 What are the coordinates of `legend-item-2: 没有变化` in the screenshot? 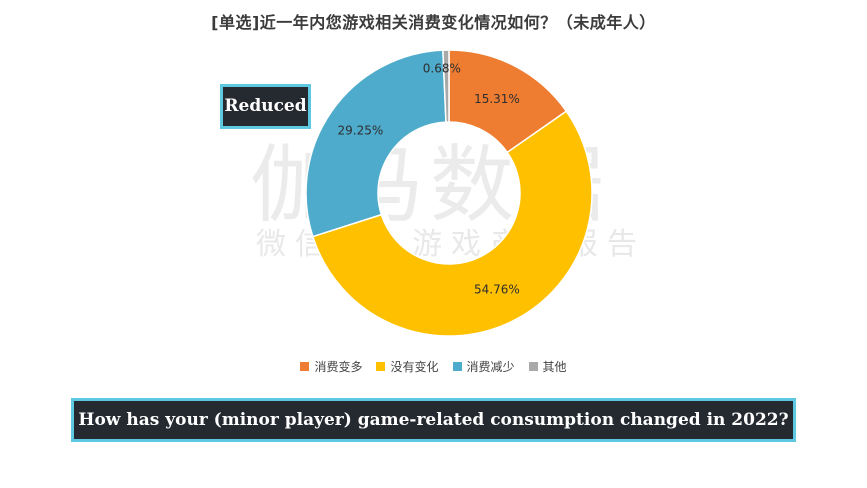 It's located at (407, 366).